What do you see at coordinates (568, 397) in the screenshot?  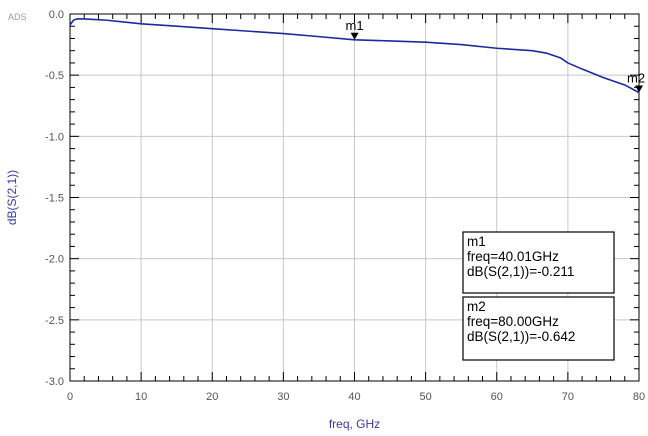 I see `x-tick-label: 70` at bounding box center [568, 397].